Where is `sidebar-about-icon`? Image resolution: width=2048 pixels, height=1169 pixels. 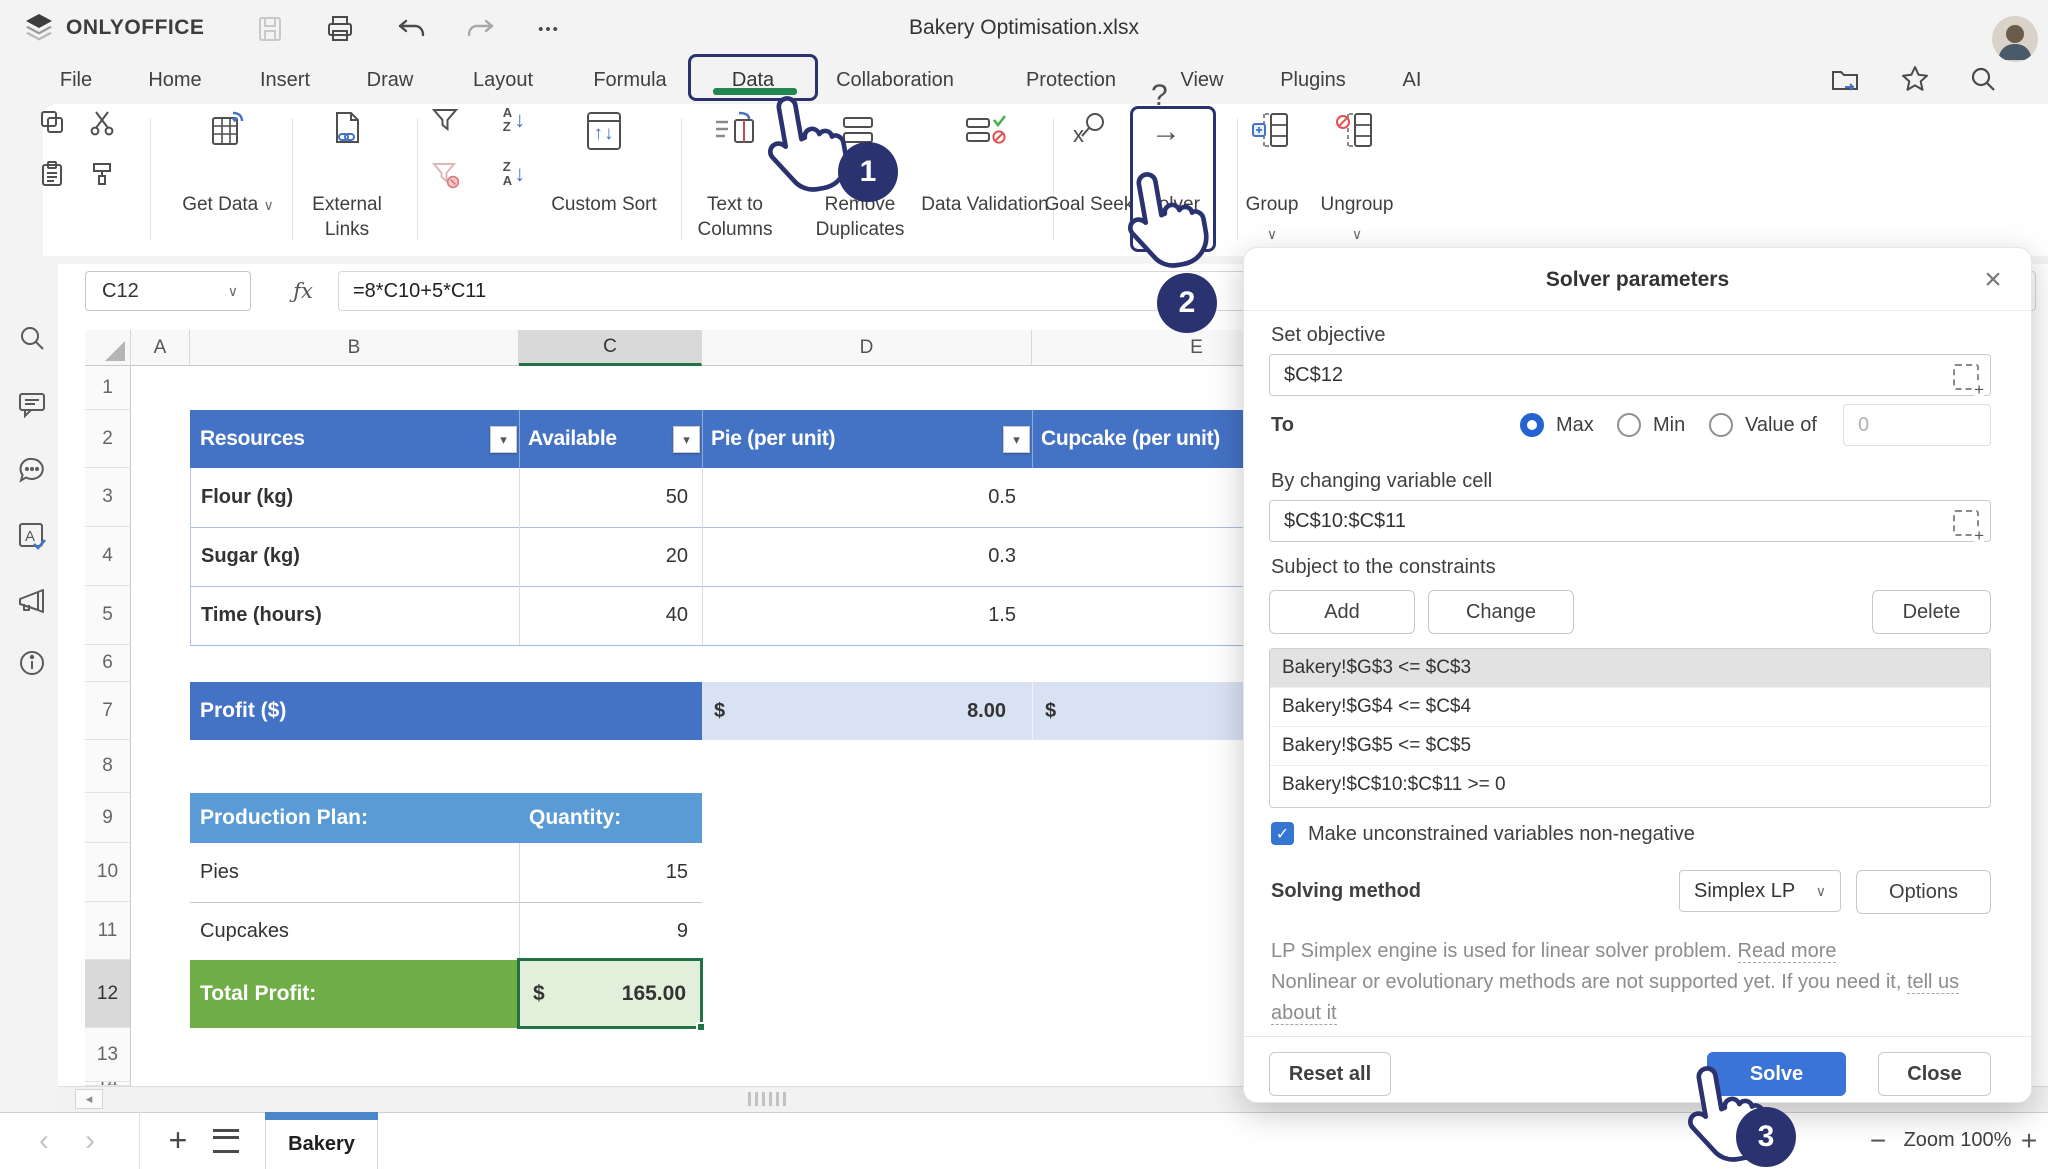 sidebar-about-icon is located at coordinates (32, 663).